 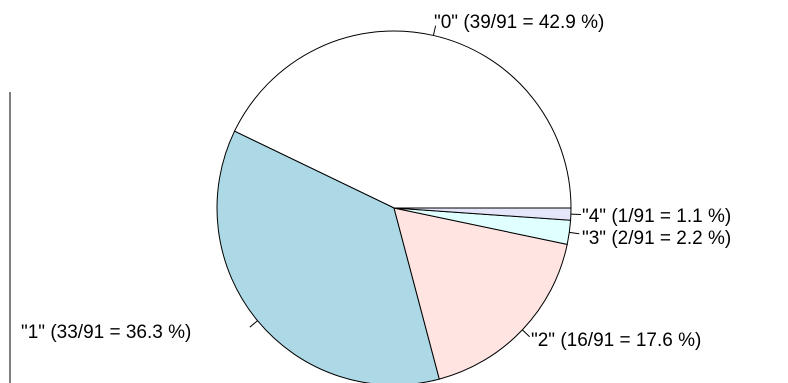 I want to click on slice-label-3: "3" (2/91 = 2.2 %), so click(x=656, y=238).